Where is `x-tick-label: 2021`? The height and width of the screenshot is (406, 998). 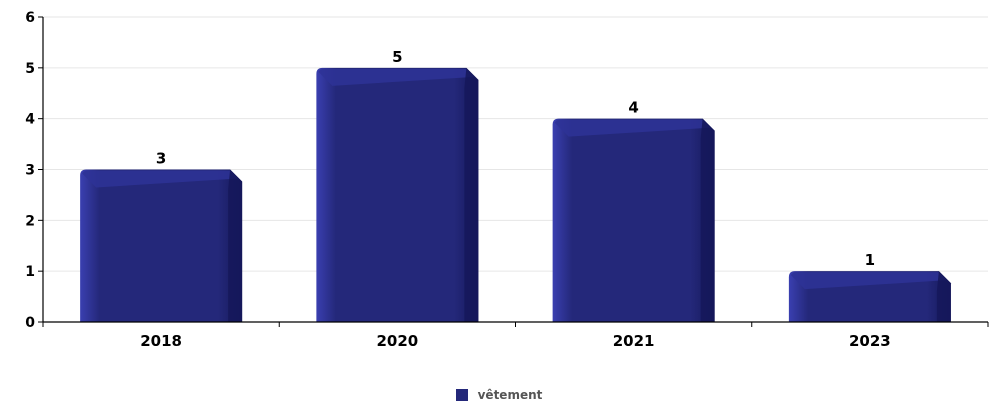 x-tick-label: 2021 is located at coordinates (634, 341).